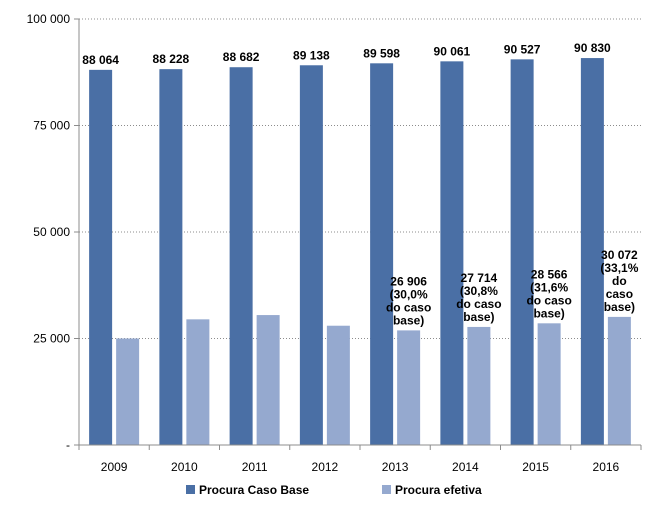  I want to click on x-tick-label: 2012, so click(325, 467).